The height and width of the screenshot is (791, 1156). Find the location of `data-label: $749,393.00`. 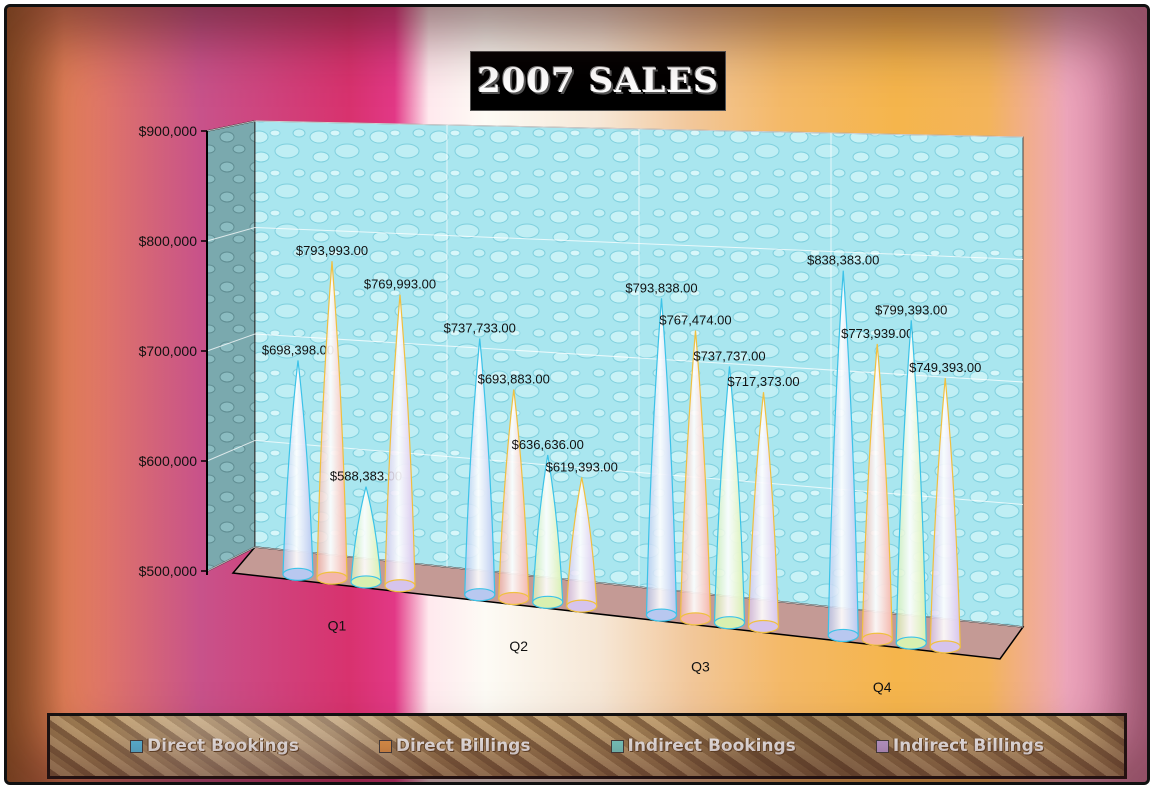

data-label: $749,393.00 is located at coordinates (945, 367).